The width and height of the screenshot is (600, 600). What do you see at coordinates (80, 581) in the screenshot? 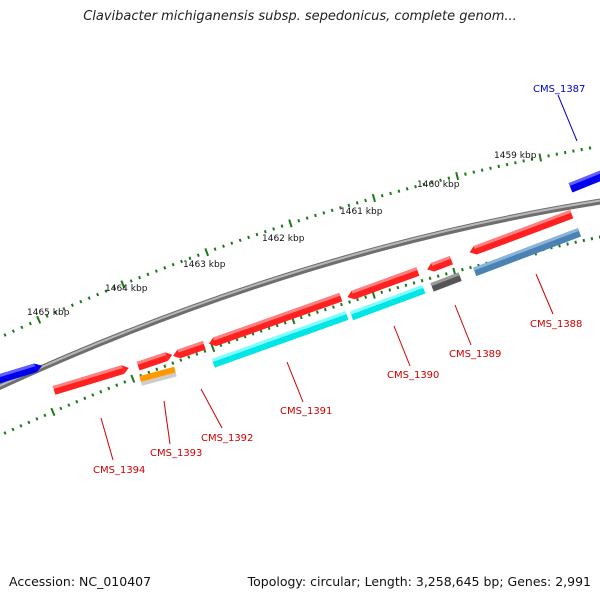
I see `accession-text: Accession: NC_010407` at bounding box center [80, 581].